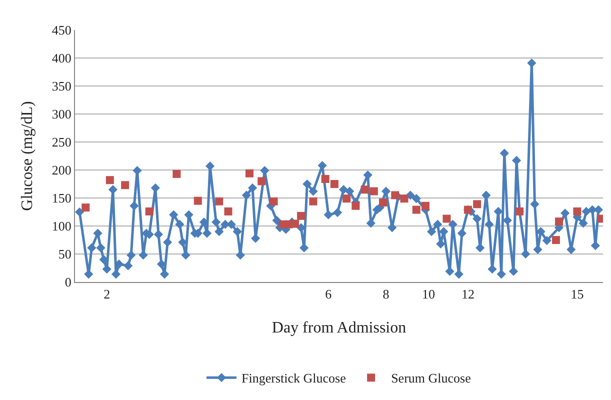 The height and width of the screenshot is (400, 611). I want to click on legend-label: Fingerstick Glucose, so click(294, 378).